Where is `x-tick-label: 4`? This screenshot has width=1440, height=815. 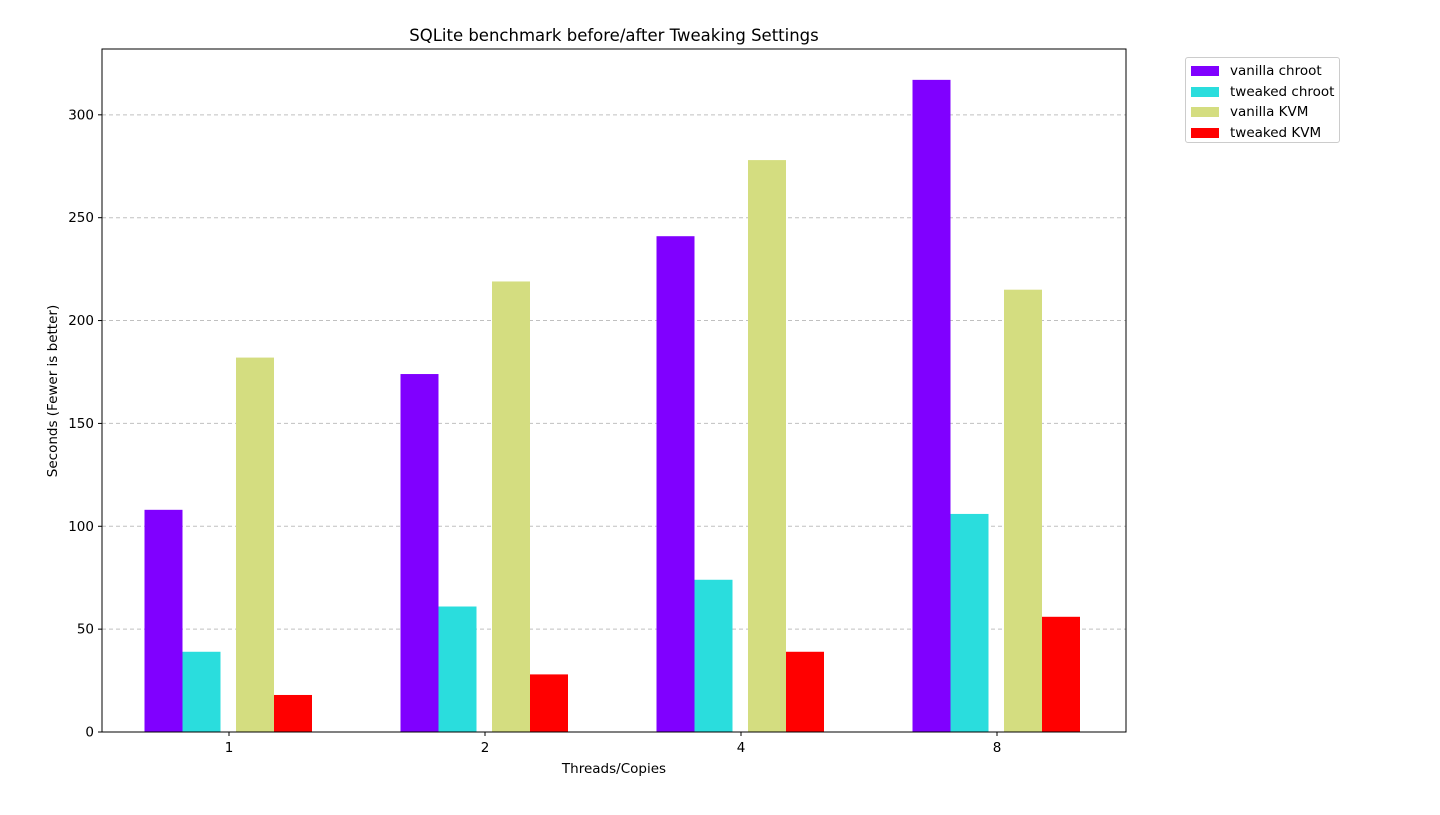 x-tick-label: 4 is located at coordinates (741, 748).